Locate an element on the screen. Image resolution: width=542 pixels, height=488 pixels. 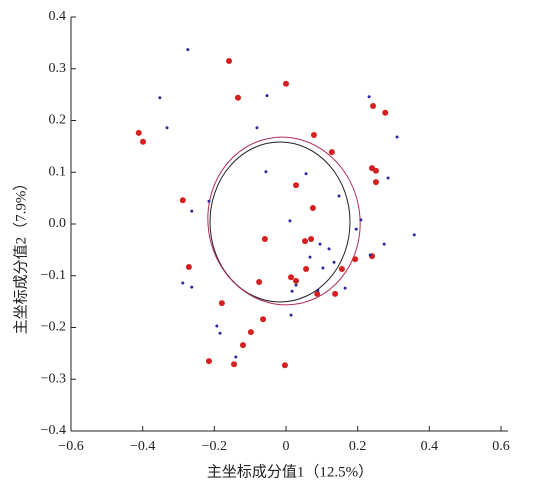
x-tick-label: −0.2 is located at coordinates (214, 446).